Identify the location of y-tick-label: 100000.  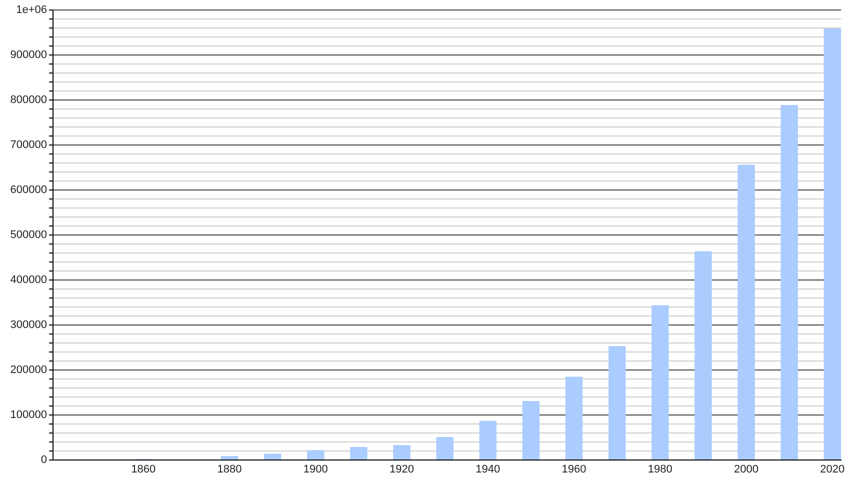
(28, 415).